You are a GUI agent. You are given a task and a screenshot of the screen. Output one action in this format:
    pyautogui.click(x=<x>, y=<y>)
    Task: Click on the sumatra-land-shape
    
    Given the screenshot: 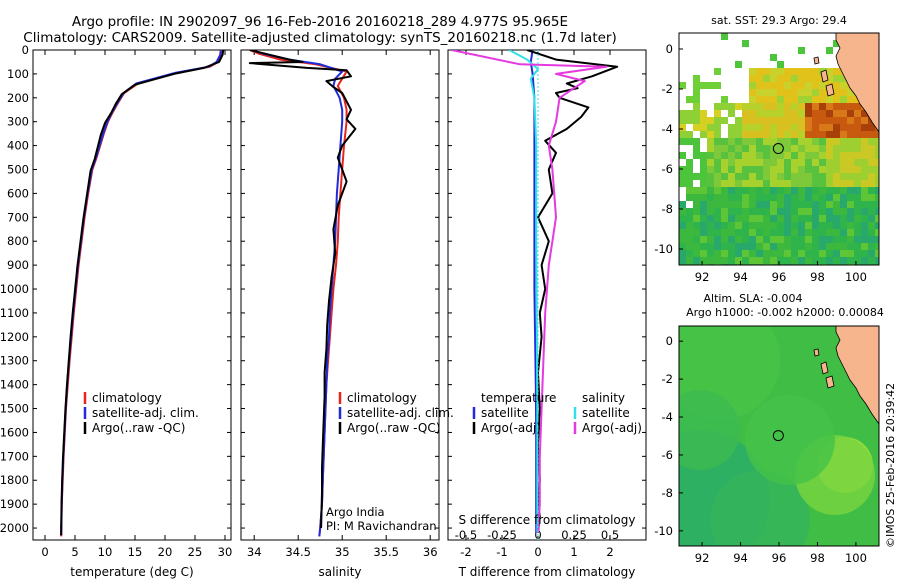 What is the action you would take?
    pyautogui.click(x=857, y=83)
    